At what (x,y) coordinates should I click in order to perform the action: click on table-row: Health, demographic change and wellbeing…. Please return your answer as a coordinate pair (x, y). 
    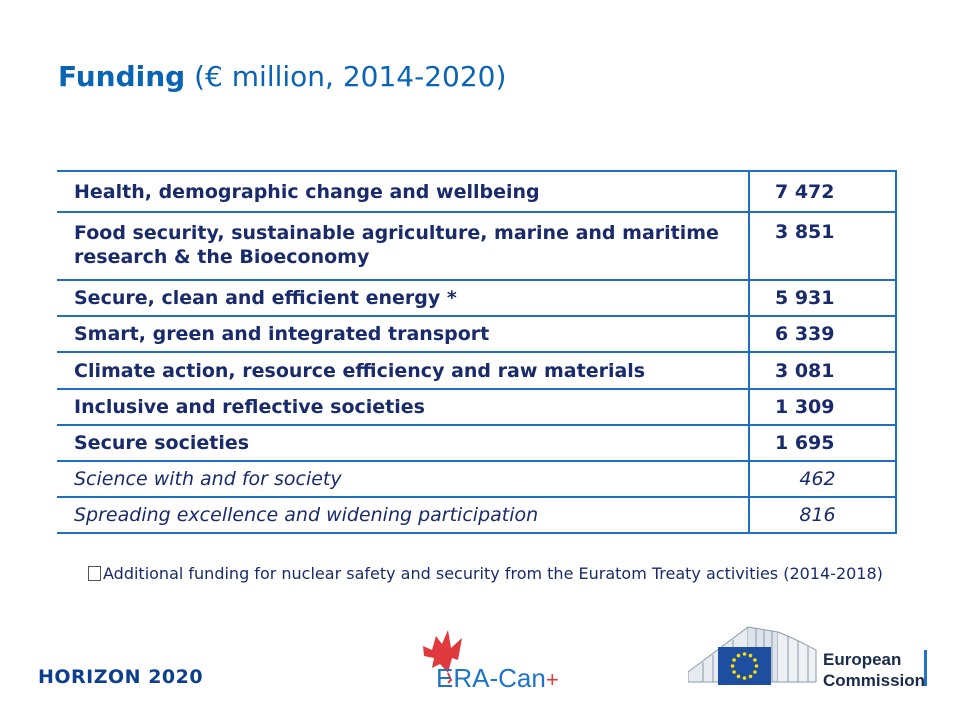
    Looking at the image, I should click on (477, 191).